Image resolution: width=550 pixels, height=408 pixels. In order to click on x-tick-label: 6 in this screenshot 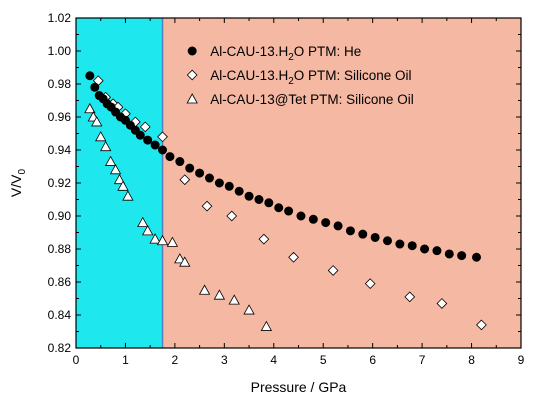, I will do `click(372, 360)`.